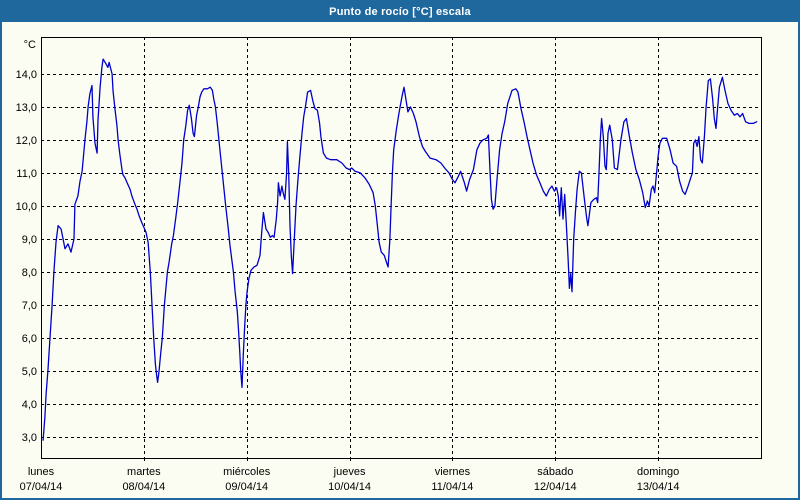  Describe the element at coordinates (29, 306) in the screenshot. I see `y-tick-label: 7,0` at that location.